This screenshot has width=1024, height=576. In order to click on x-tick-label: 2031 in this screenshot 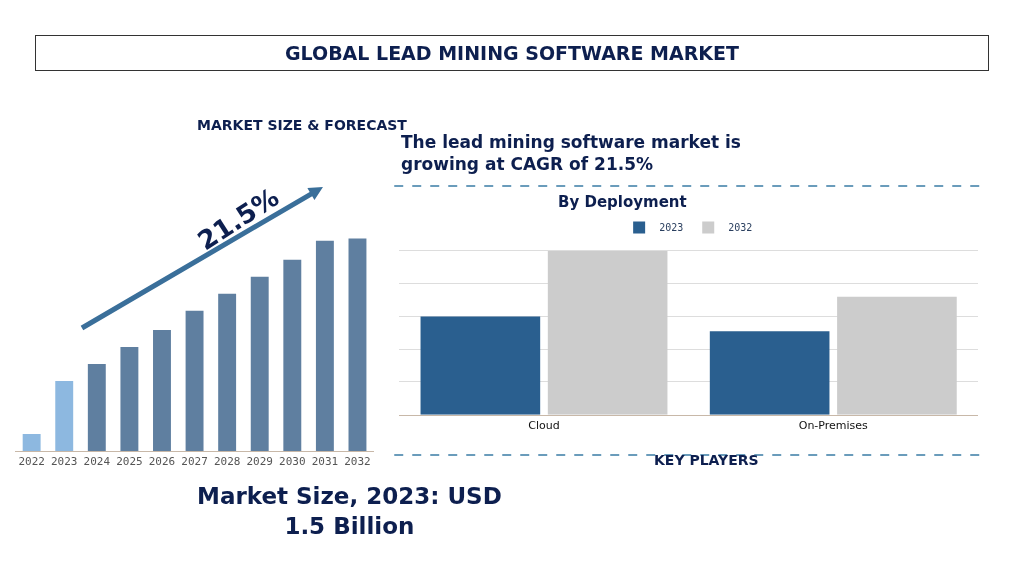, I will do `click(325, 462)`.